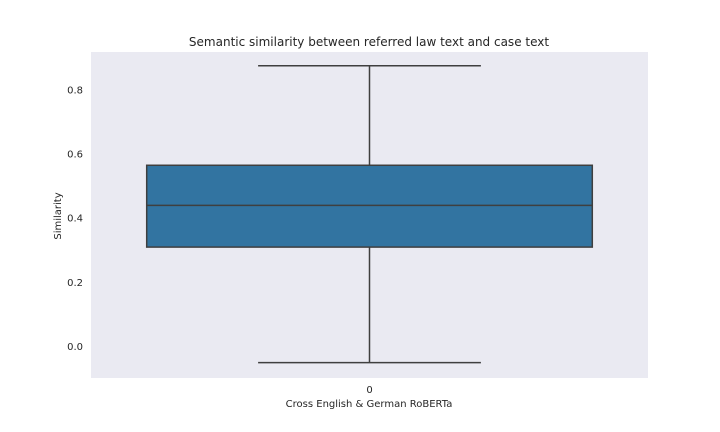  Describe the element at coordinates (75, 347) in the screenshot. I see `y-tick-label: 0.0` at that location.